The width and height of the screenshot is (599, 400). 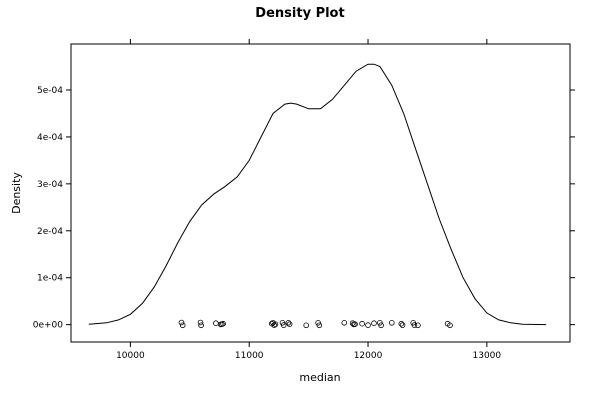 What do you see at coordinates (50, 232) in the screenshot?
I see `y-tick-label: 2e-04` at bounding box center [50, 232].